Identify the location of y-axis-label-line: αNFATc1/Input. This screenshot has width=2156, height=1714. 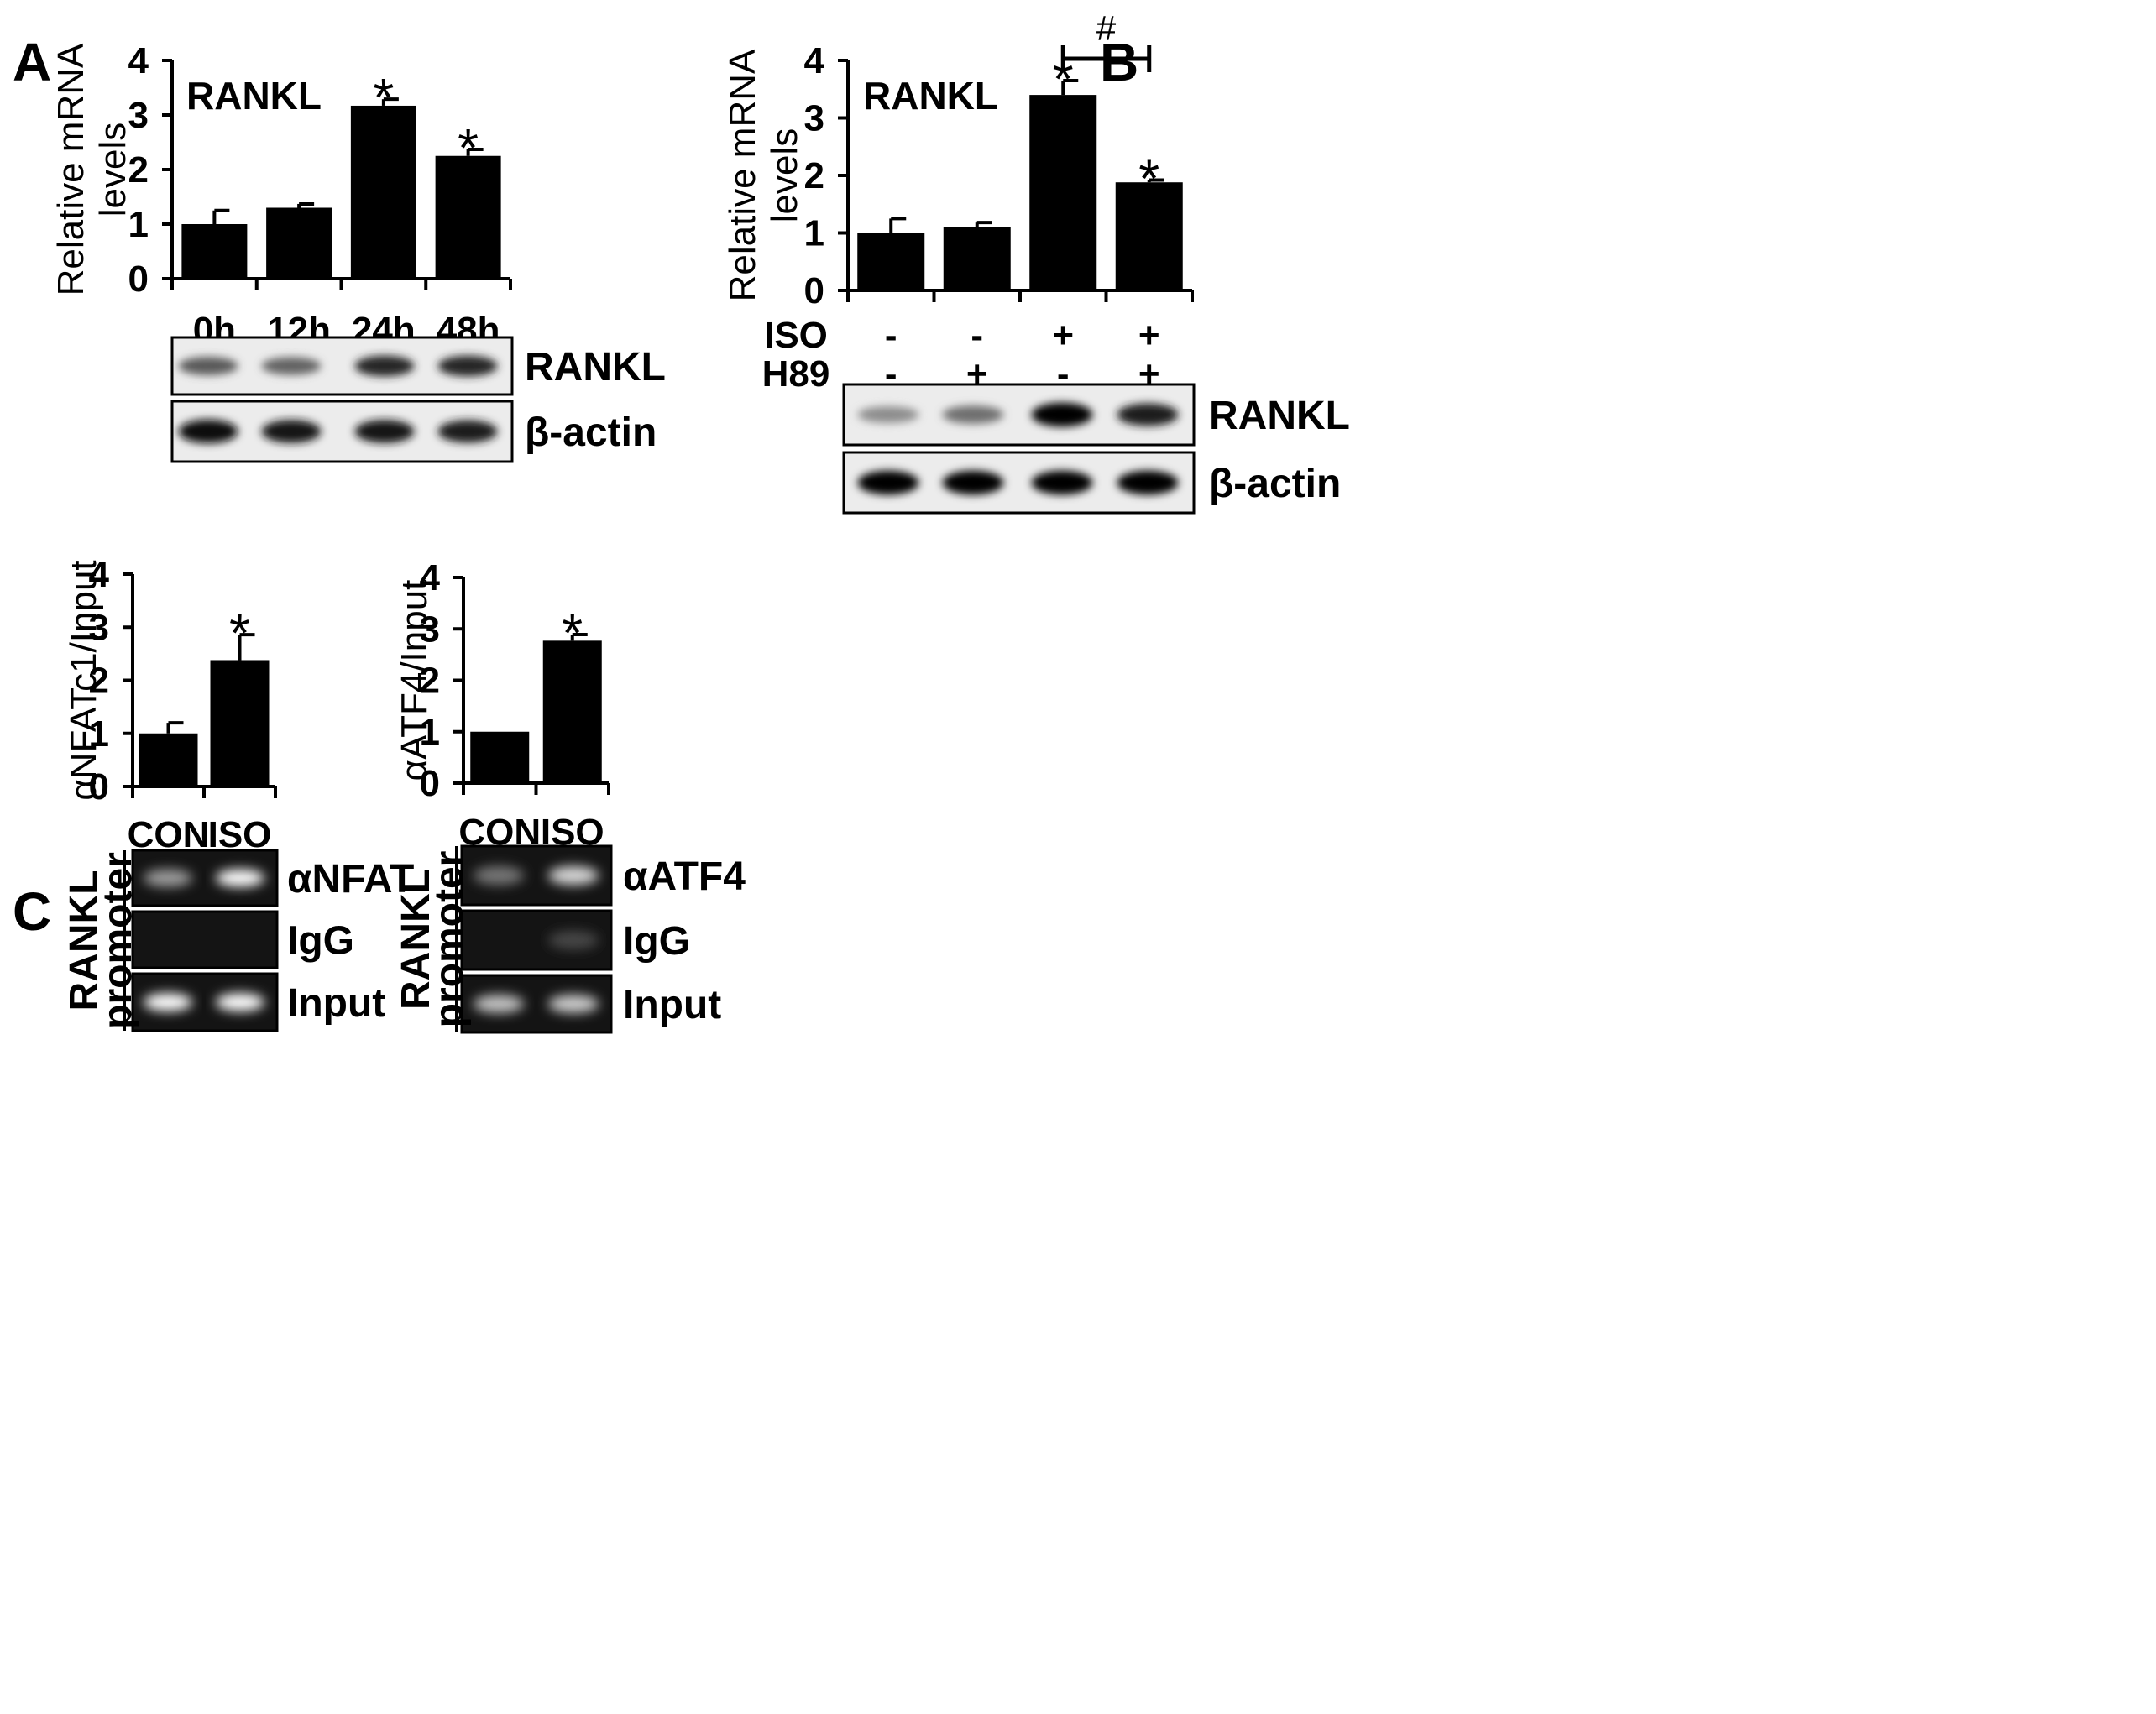
(83, 680).